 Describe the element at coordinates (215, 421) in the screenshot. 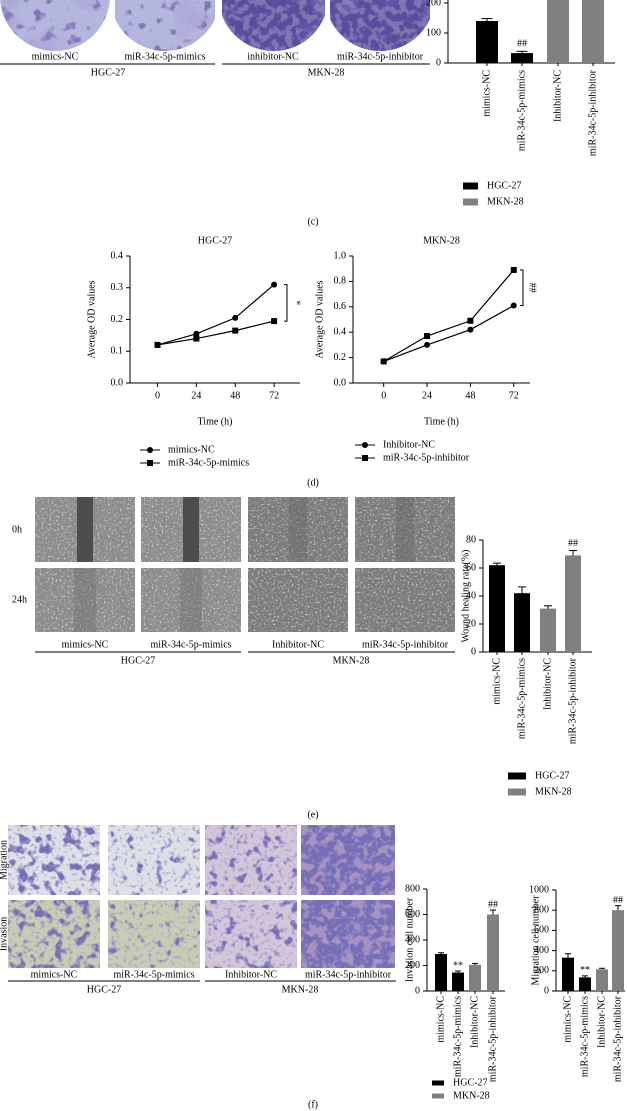

I see `x-axis-label: Time (h)` at that location.